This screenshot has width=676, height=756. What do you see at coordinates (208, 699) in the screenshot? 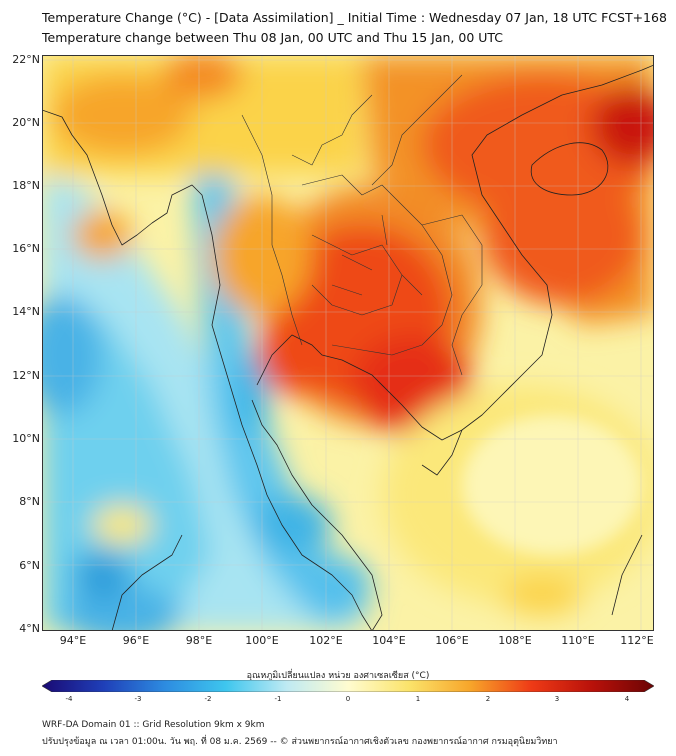
I see `colorbar-tick: -2` at bounding box center [208, 699].